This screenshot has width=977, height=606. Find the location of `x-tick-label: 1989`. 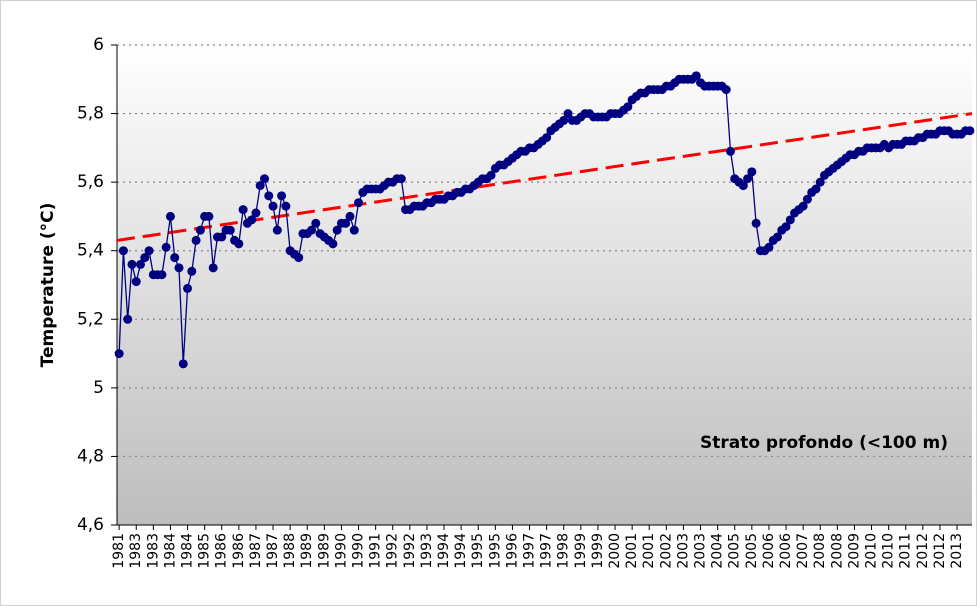

x-tick-label: 1989 is located at coordinates (307, 551).